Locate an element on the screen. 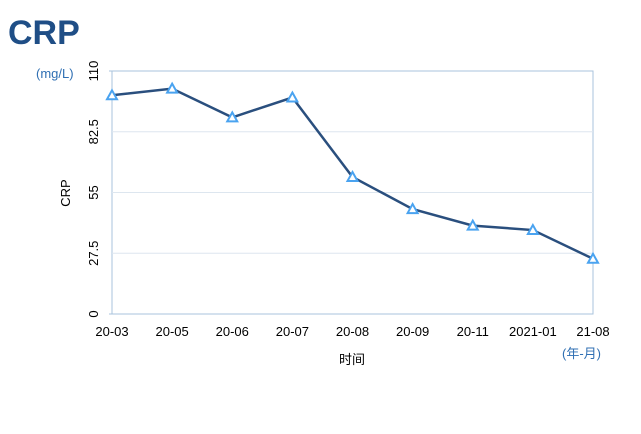 This screenshot has width=641, height=434. x-tick-label: 20-08 is located at coordinates (352, 331).